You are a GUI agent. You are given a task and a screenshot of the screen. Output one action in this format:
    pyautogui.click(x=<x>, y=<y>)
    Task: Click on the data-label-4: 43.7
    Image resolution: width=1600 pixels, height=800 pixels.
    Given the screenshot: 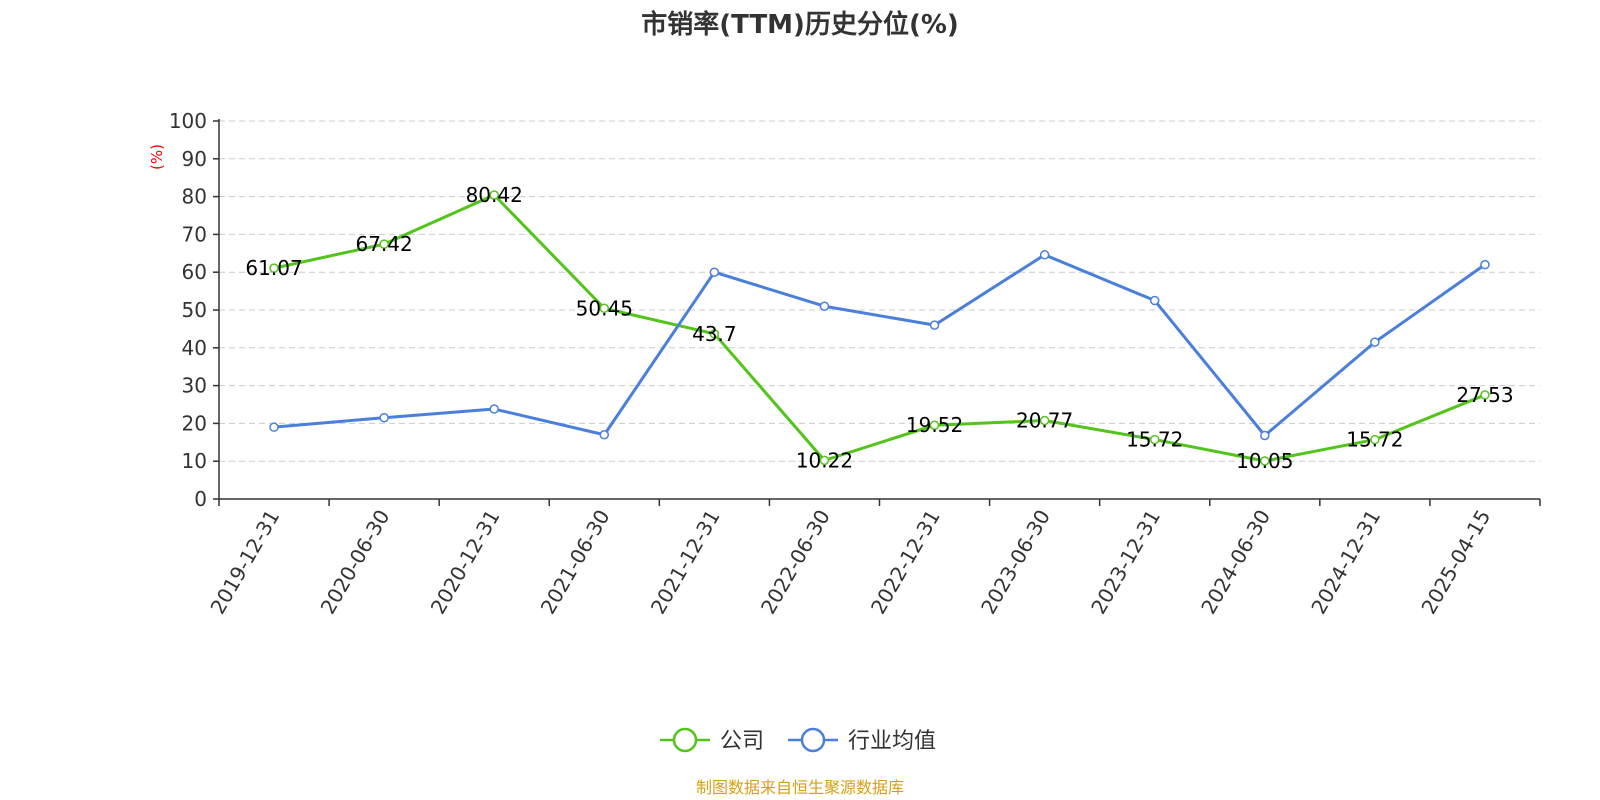 What is the action you would take?
    pyautogui.click(x=714, y=334)
    